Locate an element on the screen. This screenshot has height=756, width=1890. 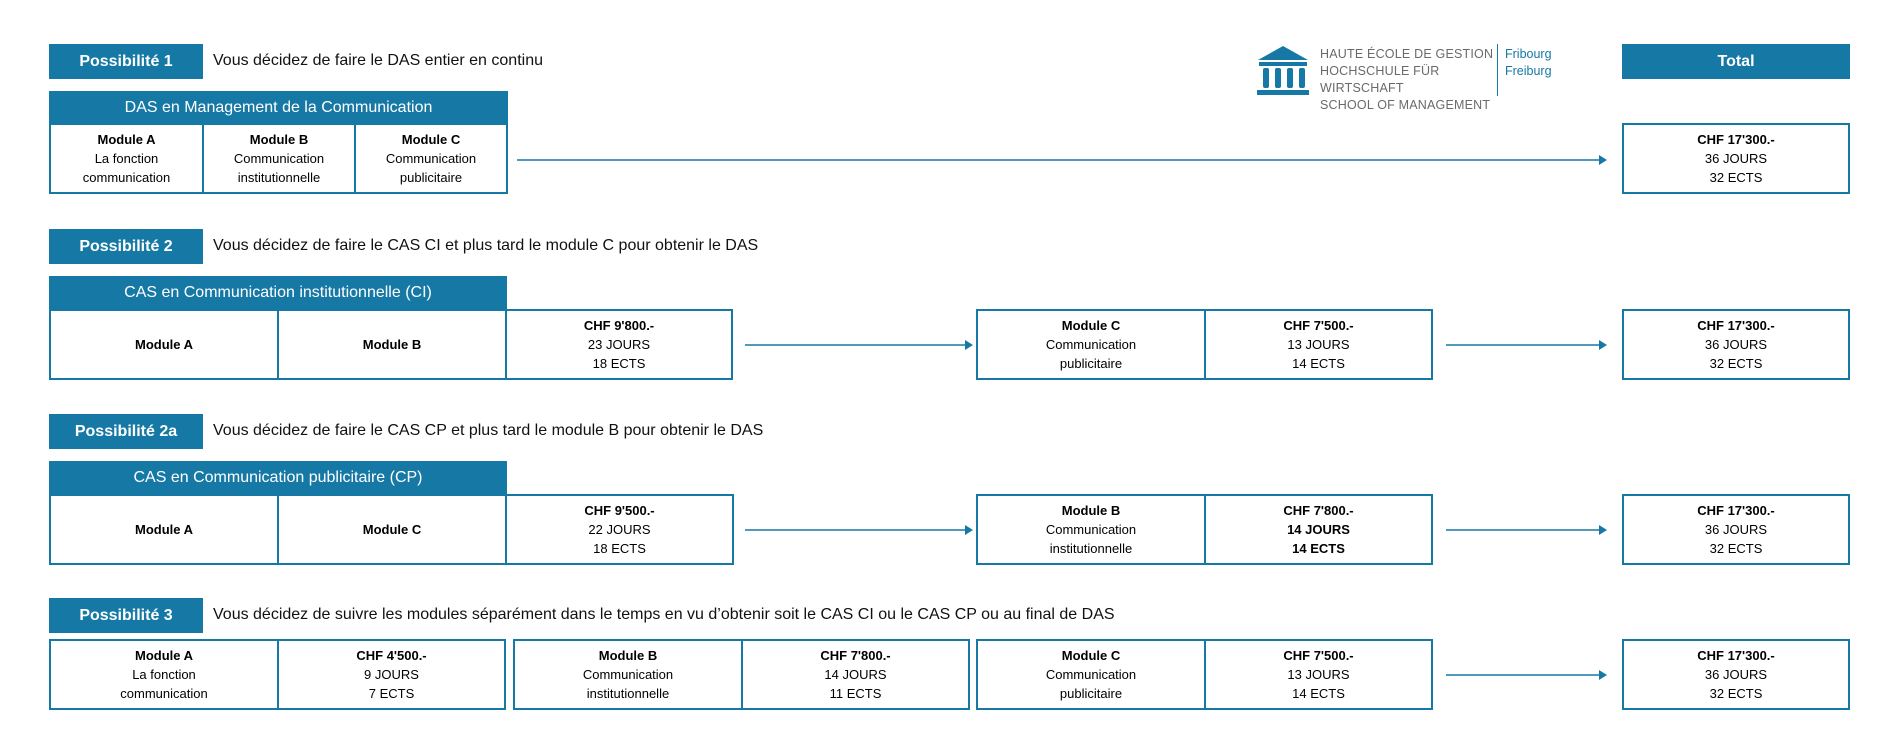
building-columns-icon is located at coordinates (1283, 70).